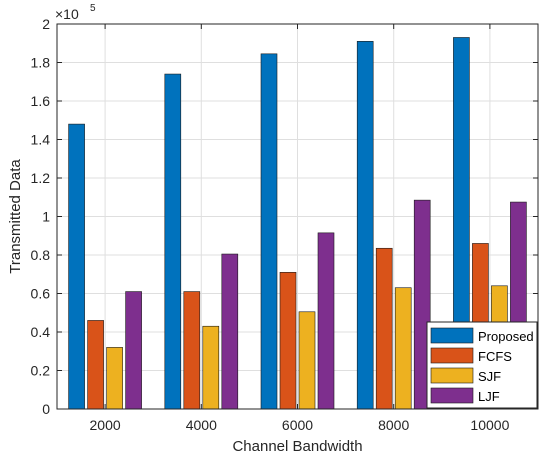 This screenshot has height=459, width=550. Describe the element at coordinates (93, 8) in the screenshot. I see `y-exponent-power: 5` at that location.